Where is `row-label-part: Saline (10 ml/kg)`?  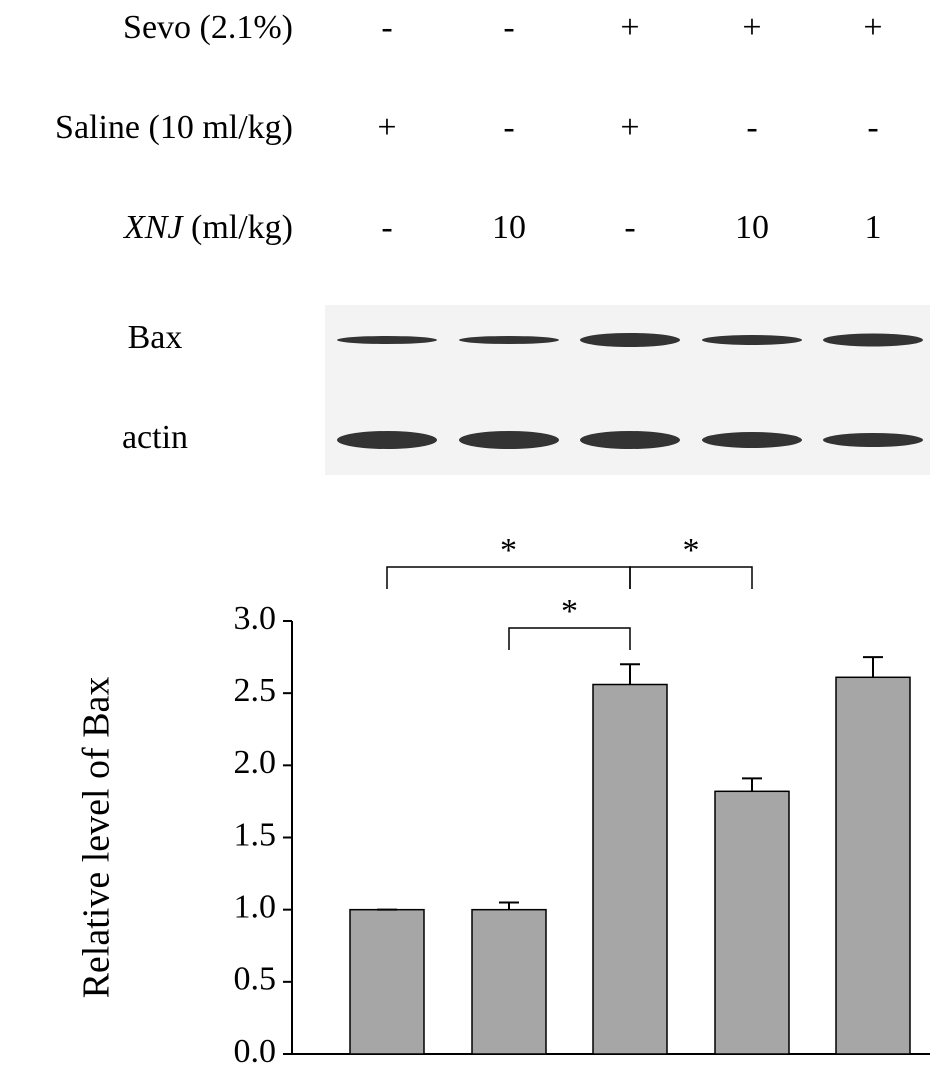
row-label-part: Saline (10 ml/kg) is located at coordinates (174, 127).